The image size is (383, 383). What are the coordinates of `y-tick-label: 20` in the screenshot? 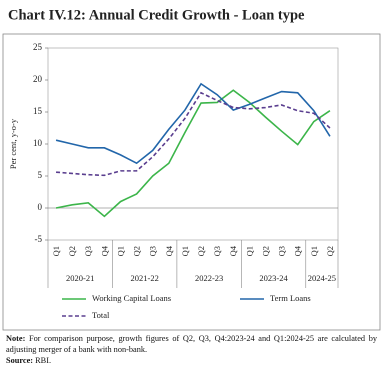 It's located at (38, 79).